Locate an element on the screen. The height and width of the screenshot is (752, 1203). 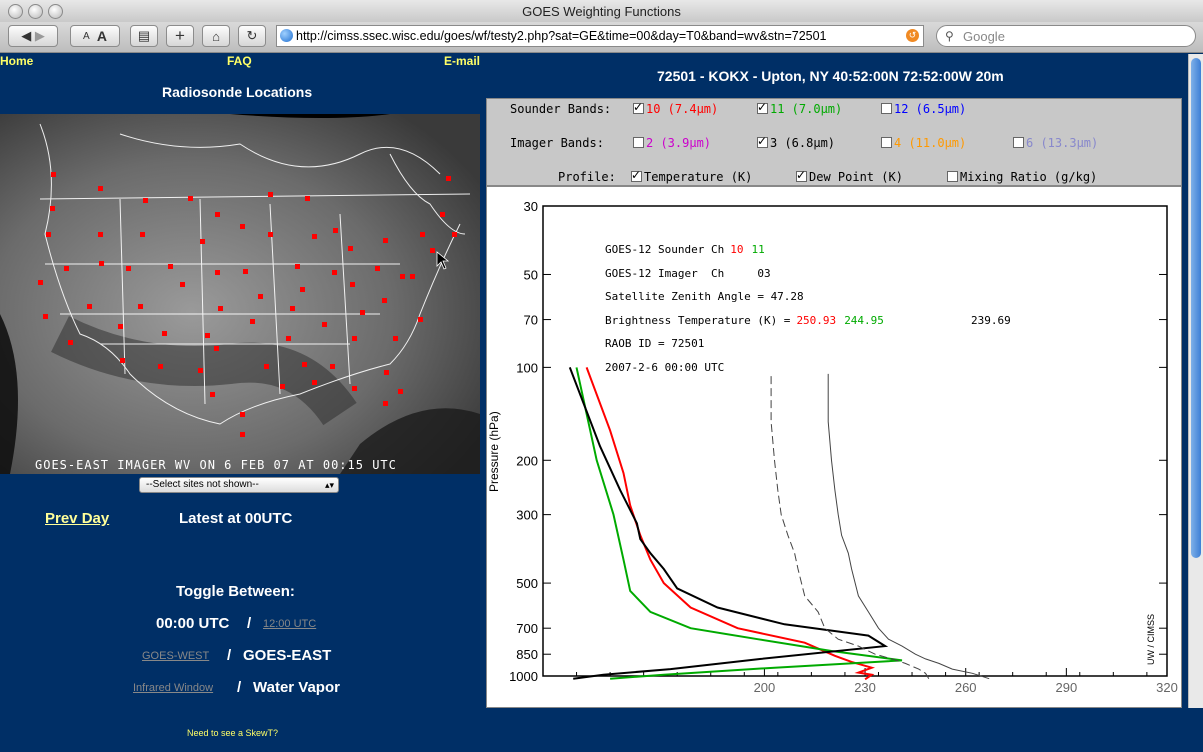
checkbox-dewpoint is located at coordinates (801, 175).